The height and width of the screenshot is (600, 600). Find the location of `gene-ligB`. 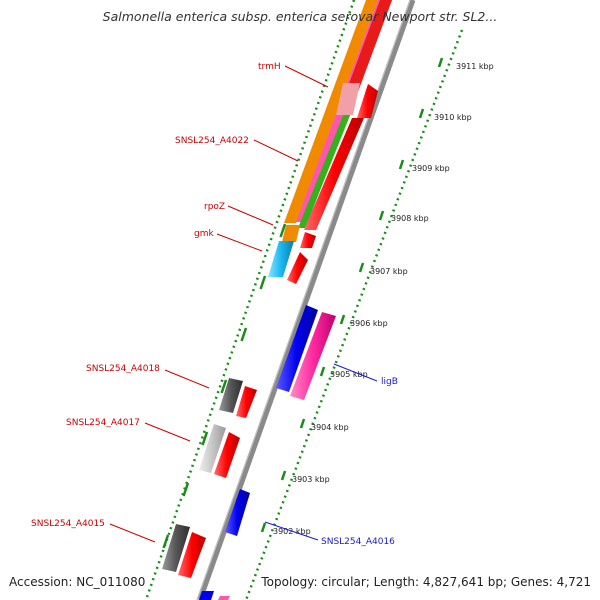

gene-ligB is located at coordinates (313, 356).